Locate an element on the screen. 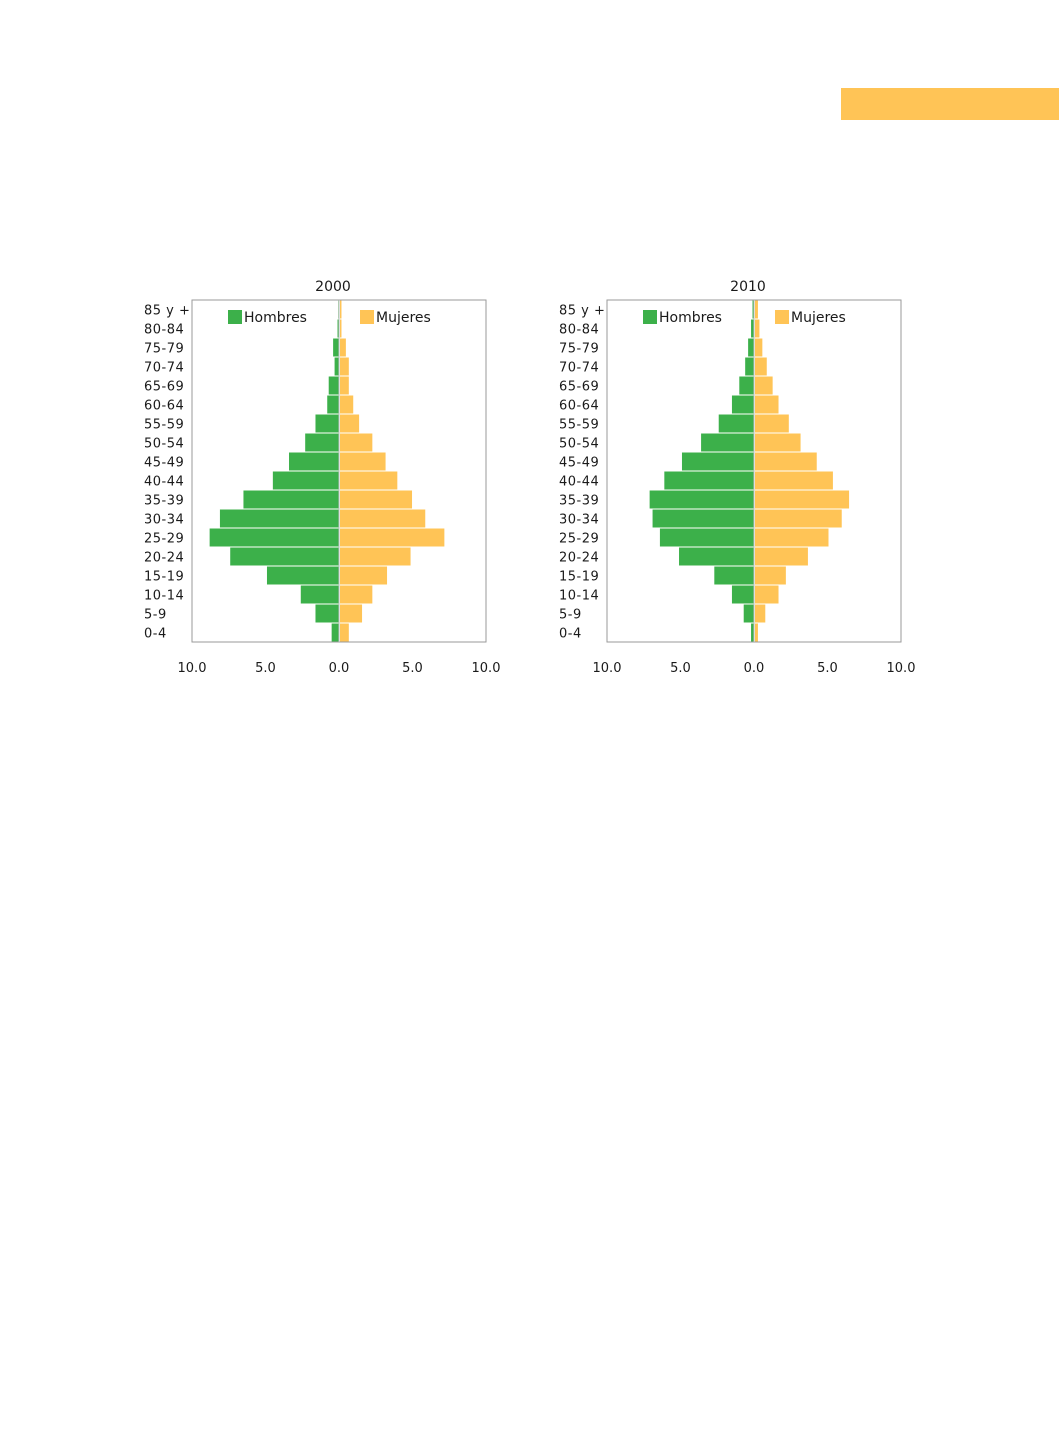 The image size is (1059, 1444). age-group-label: 60-64 is located at coordinates (164, 406).